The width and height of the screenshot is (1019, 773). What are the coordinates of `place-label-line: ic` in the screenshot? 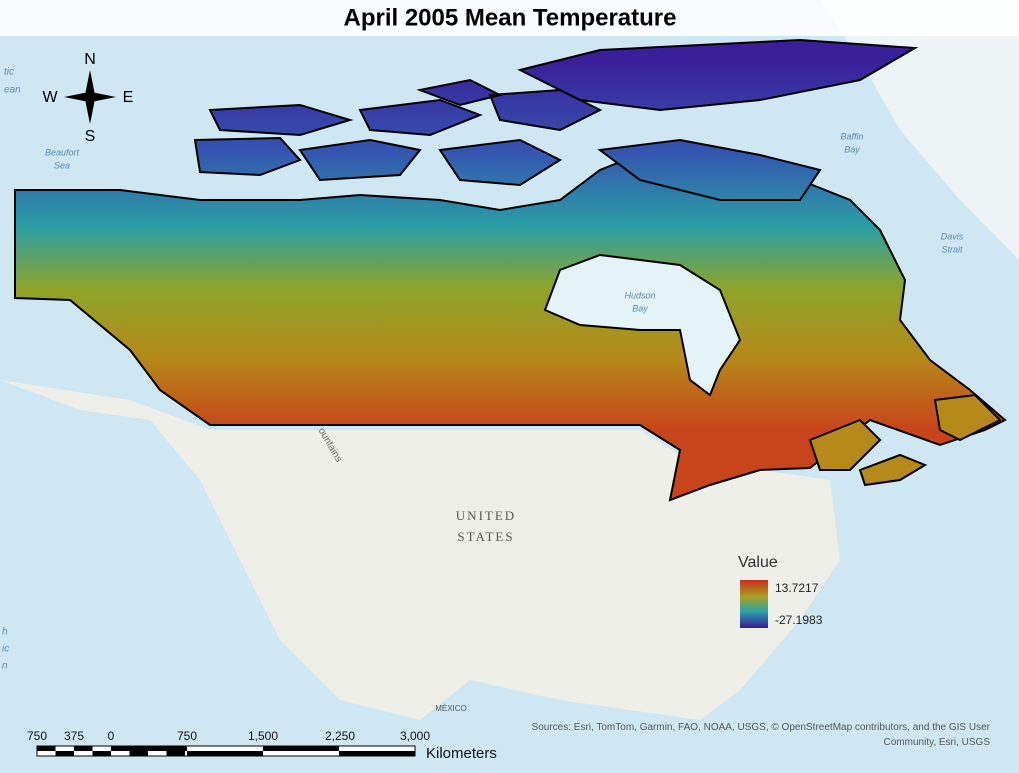 It's located at (5, 649).